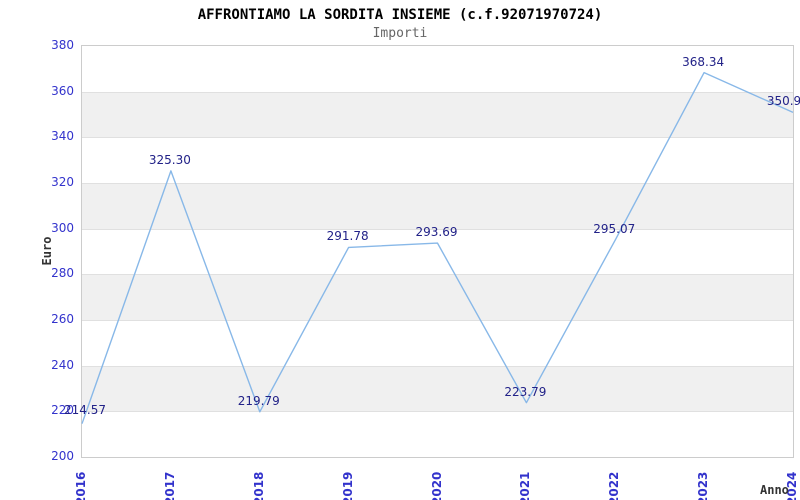  Describe the element at coordinates (81, 485) in the screenshot. I see `x-tick-label: 2016` at that location.